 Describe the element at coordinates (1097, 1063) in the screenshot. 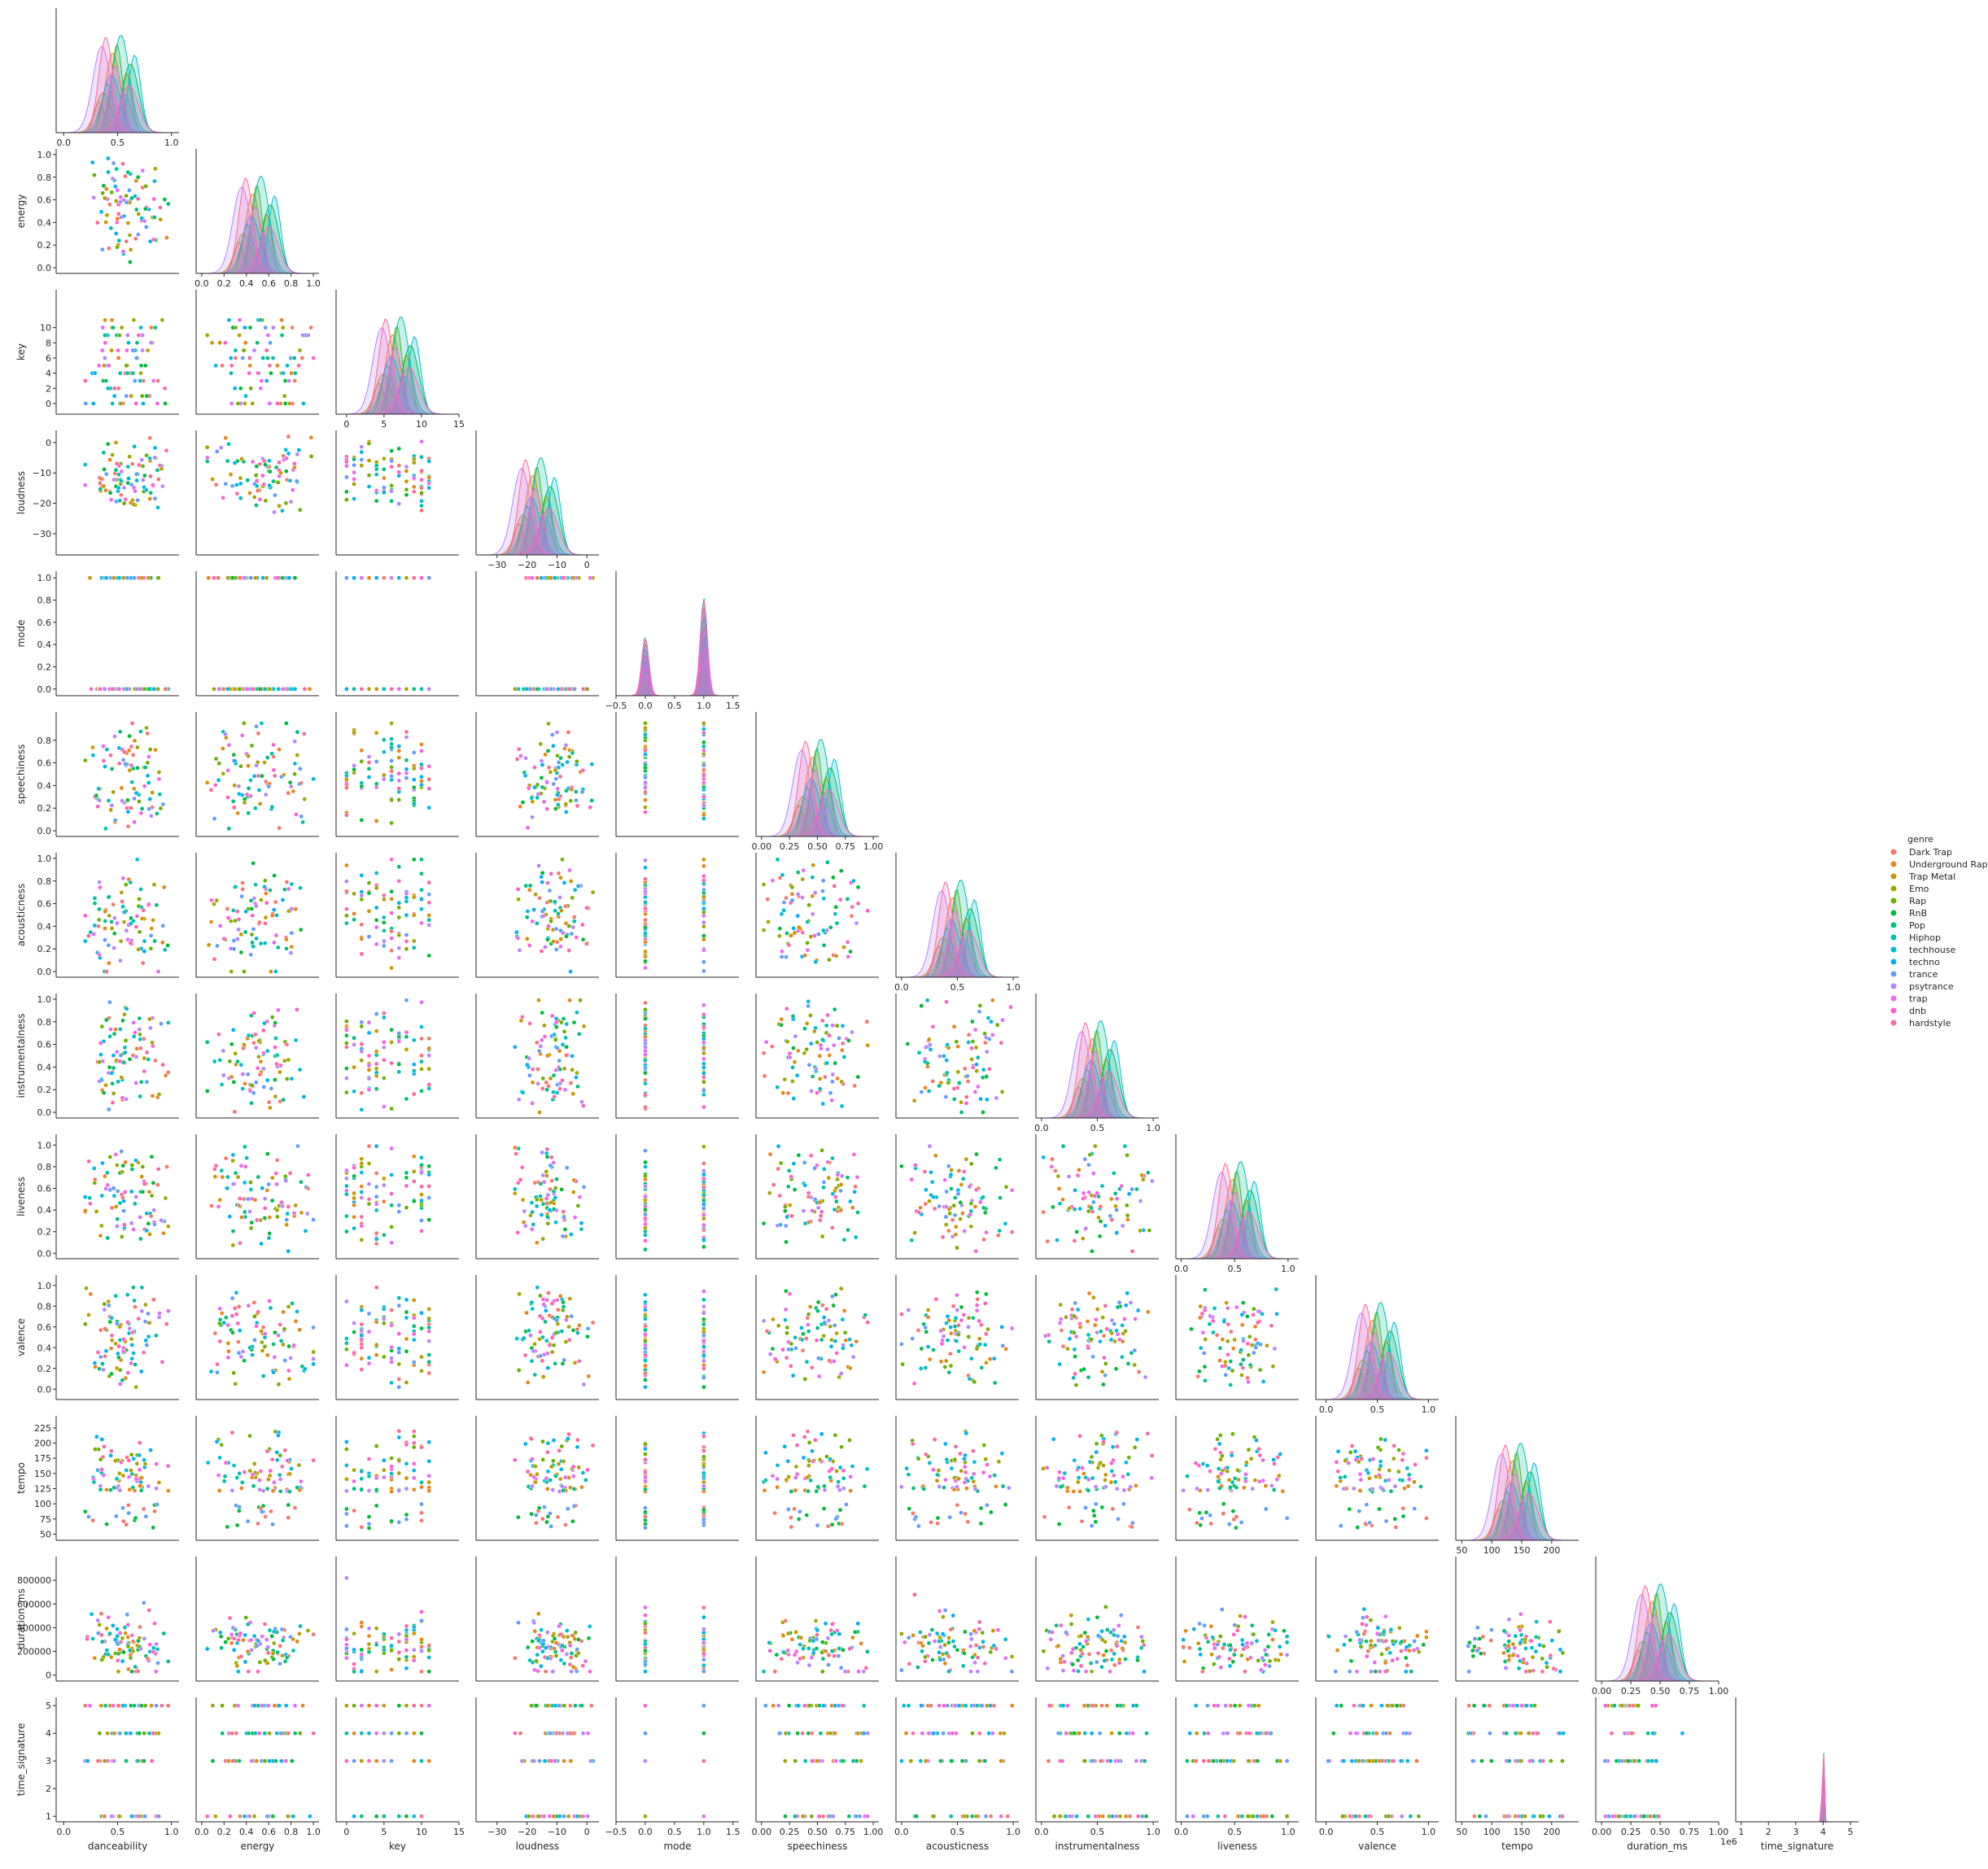

I see `panel-instrumentalness-vs-instrumentalness: 0.0 0.5 1.0` at that location.